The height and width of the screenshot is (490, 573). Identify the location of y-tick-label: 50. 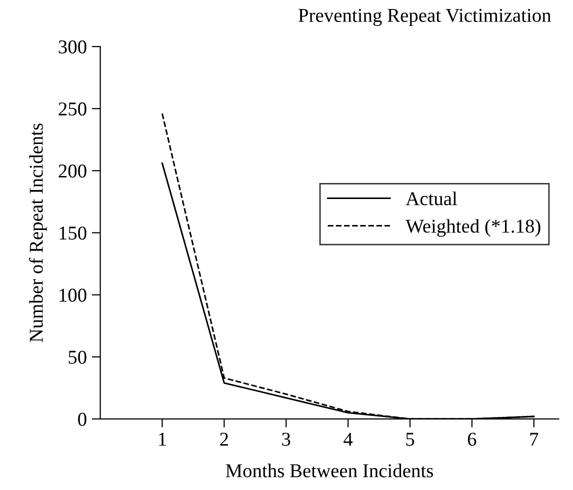
(77, 357).